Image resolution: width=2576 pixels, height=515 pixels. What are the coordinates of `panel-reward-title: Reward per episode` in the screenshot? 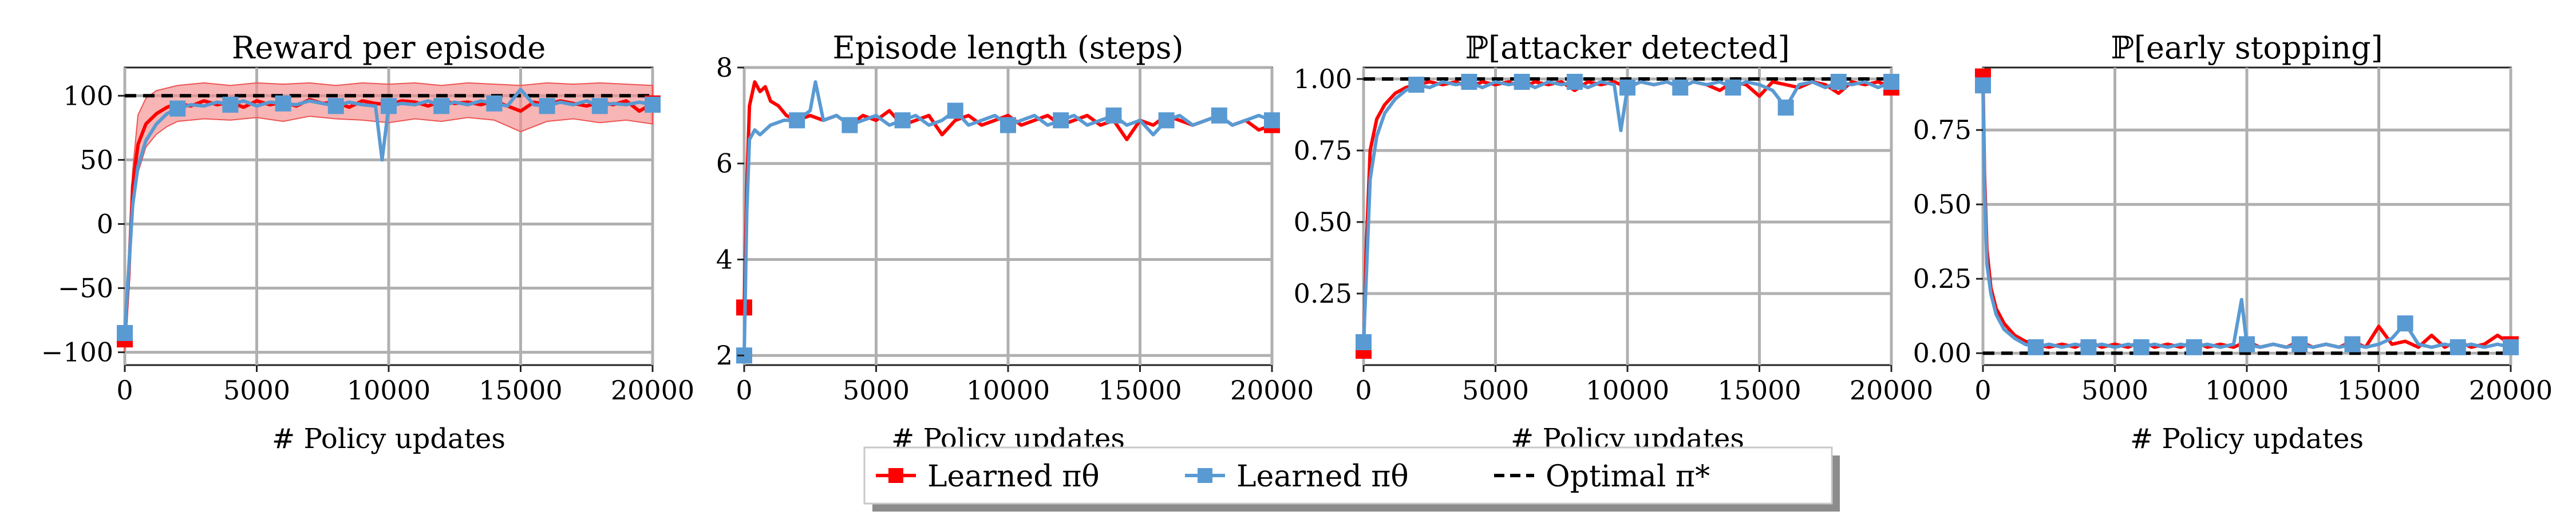 It's located at (389, 48).